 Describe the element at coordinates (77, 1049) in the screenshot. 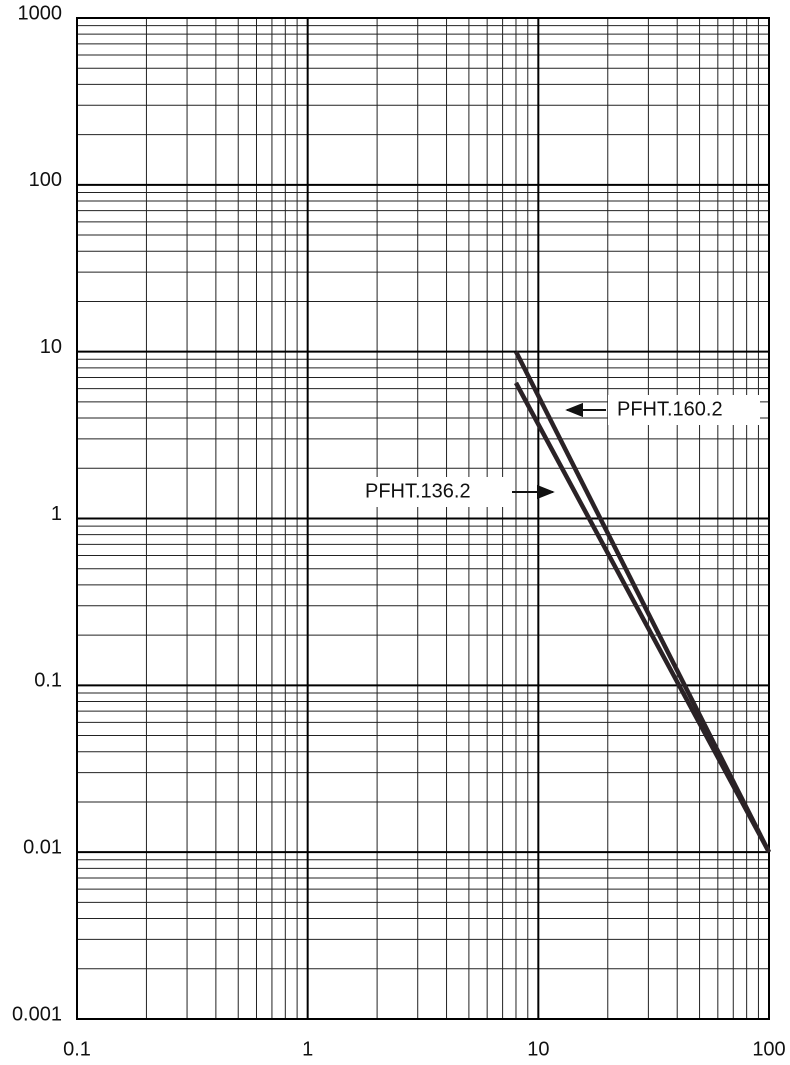

I see `x-tick-label: 0.1` at that location.